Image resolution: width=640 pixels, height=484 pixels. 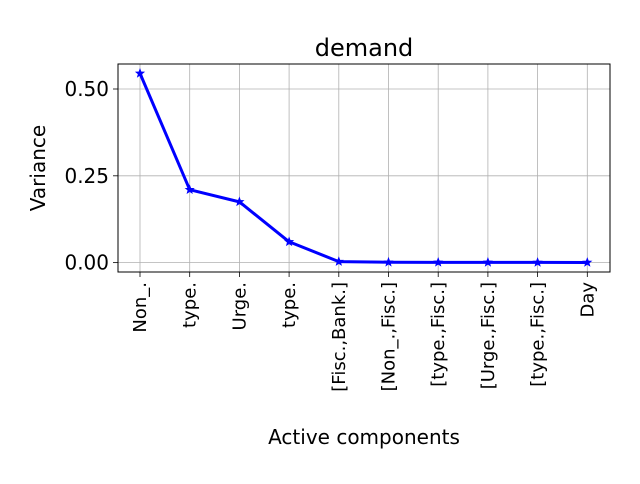 What do you see at coordinates (389, 336) in the screenshot?
I see `x-tick-label: [Non_.,Fisc.]` at bounding box center [389, 336].